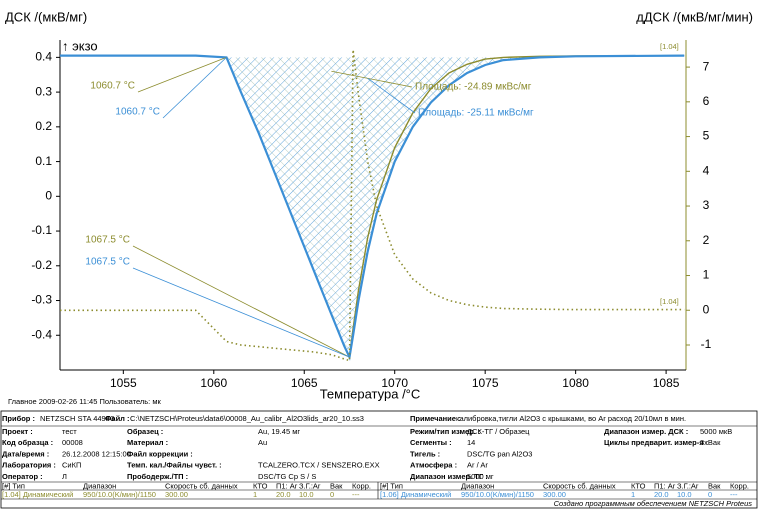 The image size is (758, 520). Describe the element at coordinates (449, 476) in the screenshot. I see `info-label: Диапазон измер. ТГ :` at that location.